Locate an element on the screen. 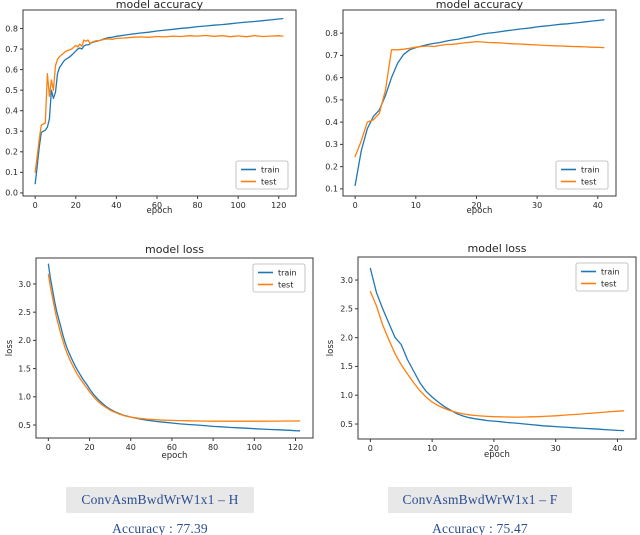 The image size is (640, 535). accuracy-value-f: Accuracy : 75.47 is located at coordinates (480, 528).